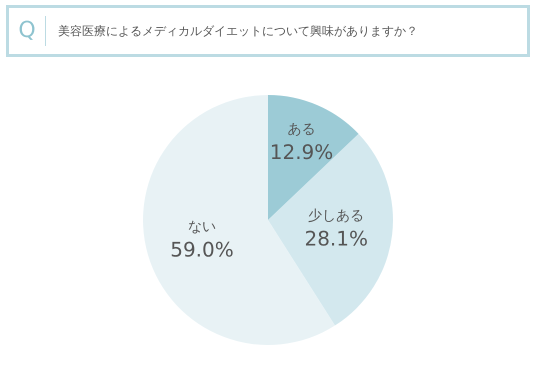 This screenshot has width=536, height=383. I want to click on chart-title: 美容医療によるメディカルダイエットについて興味がありますか？, so click(238, 31).